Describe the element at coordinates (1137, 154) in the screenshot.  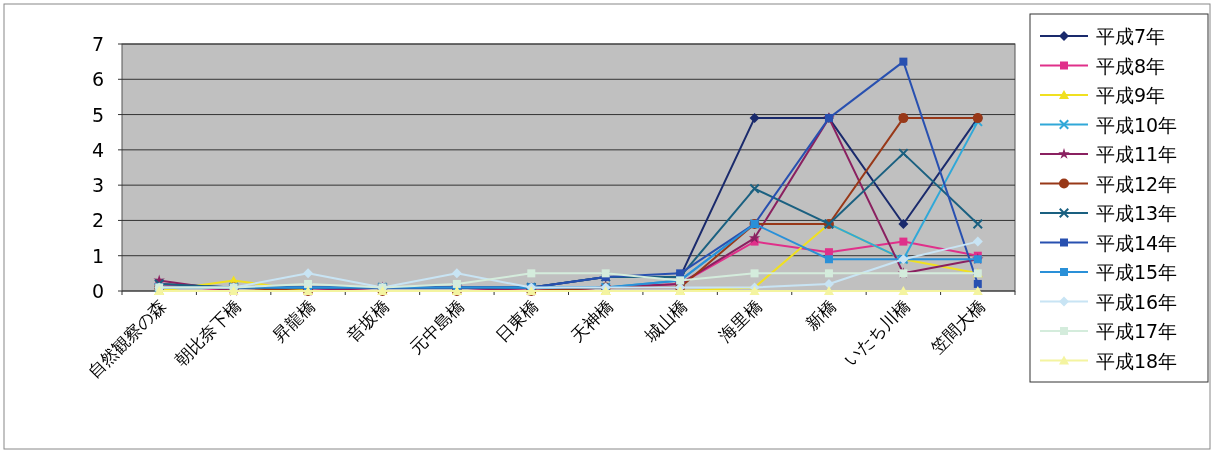
I see `legend-label: 平成11年` at that location.